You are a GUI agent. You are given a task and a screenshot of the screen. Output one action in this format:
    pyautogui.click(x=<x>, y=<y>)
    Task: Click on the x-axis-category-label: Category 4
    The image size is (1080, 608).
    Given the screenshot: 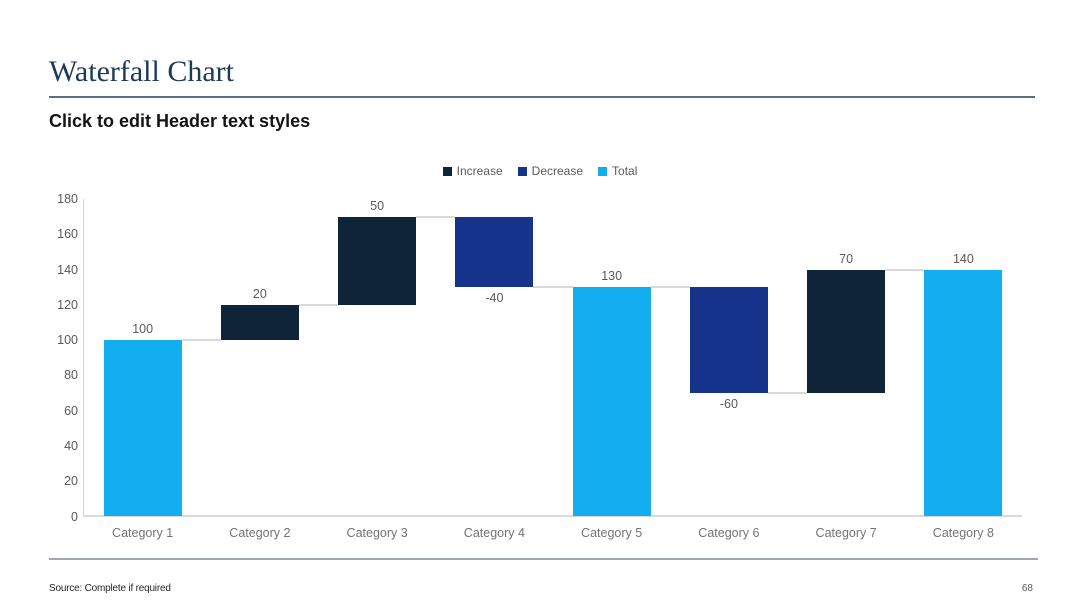 What is the action you would take?
    pyautogui.click(x=494, y=533)
    